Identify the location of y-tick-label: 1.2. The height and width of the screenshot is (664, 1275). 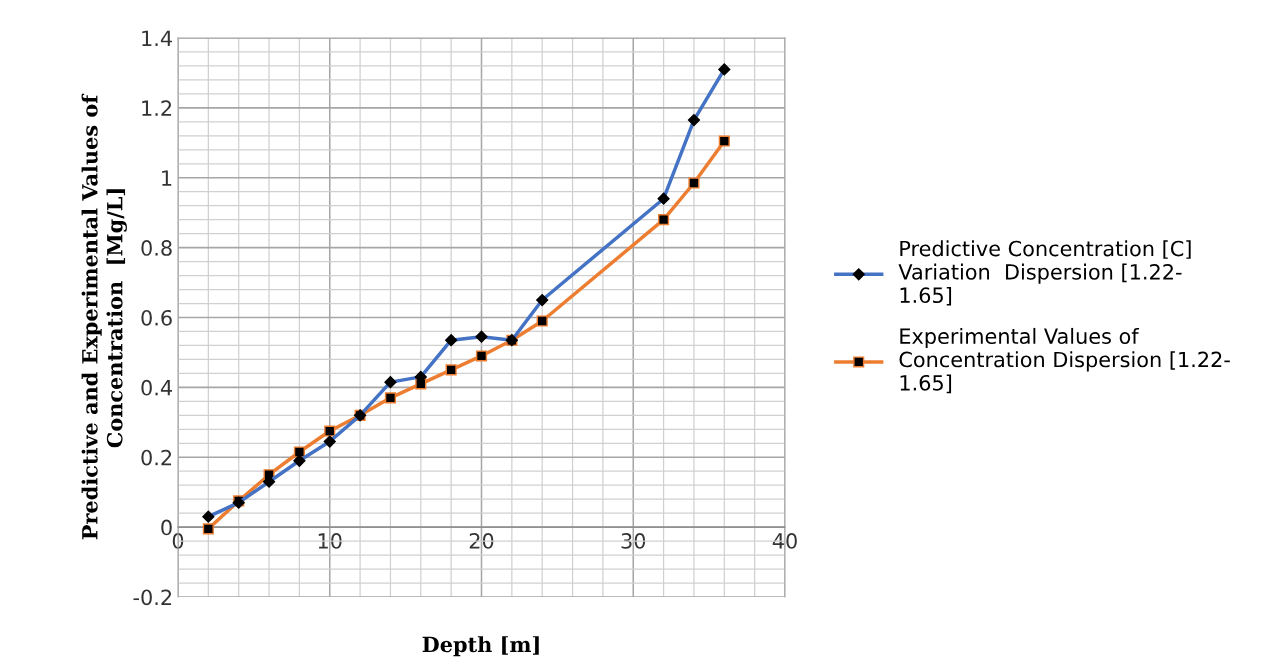
(157, 108).